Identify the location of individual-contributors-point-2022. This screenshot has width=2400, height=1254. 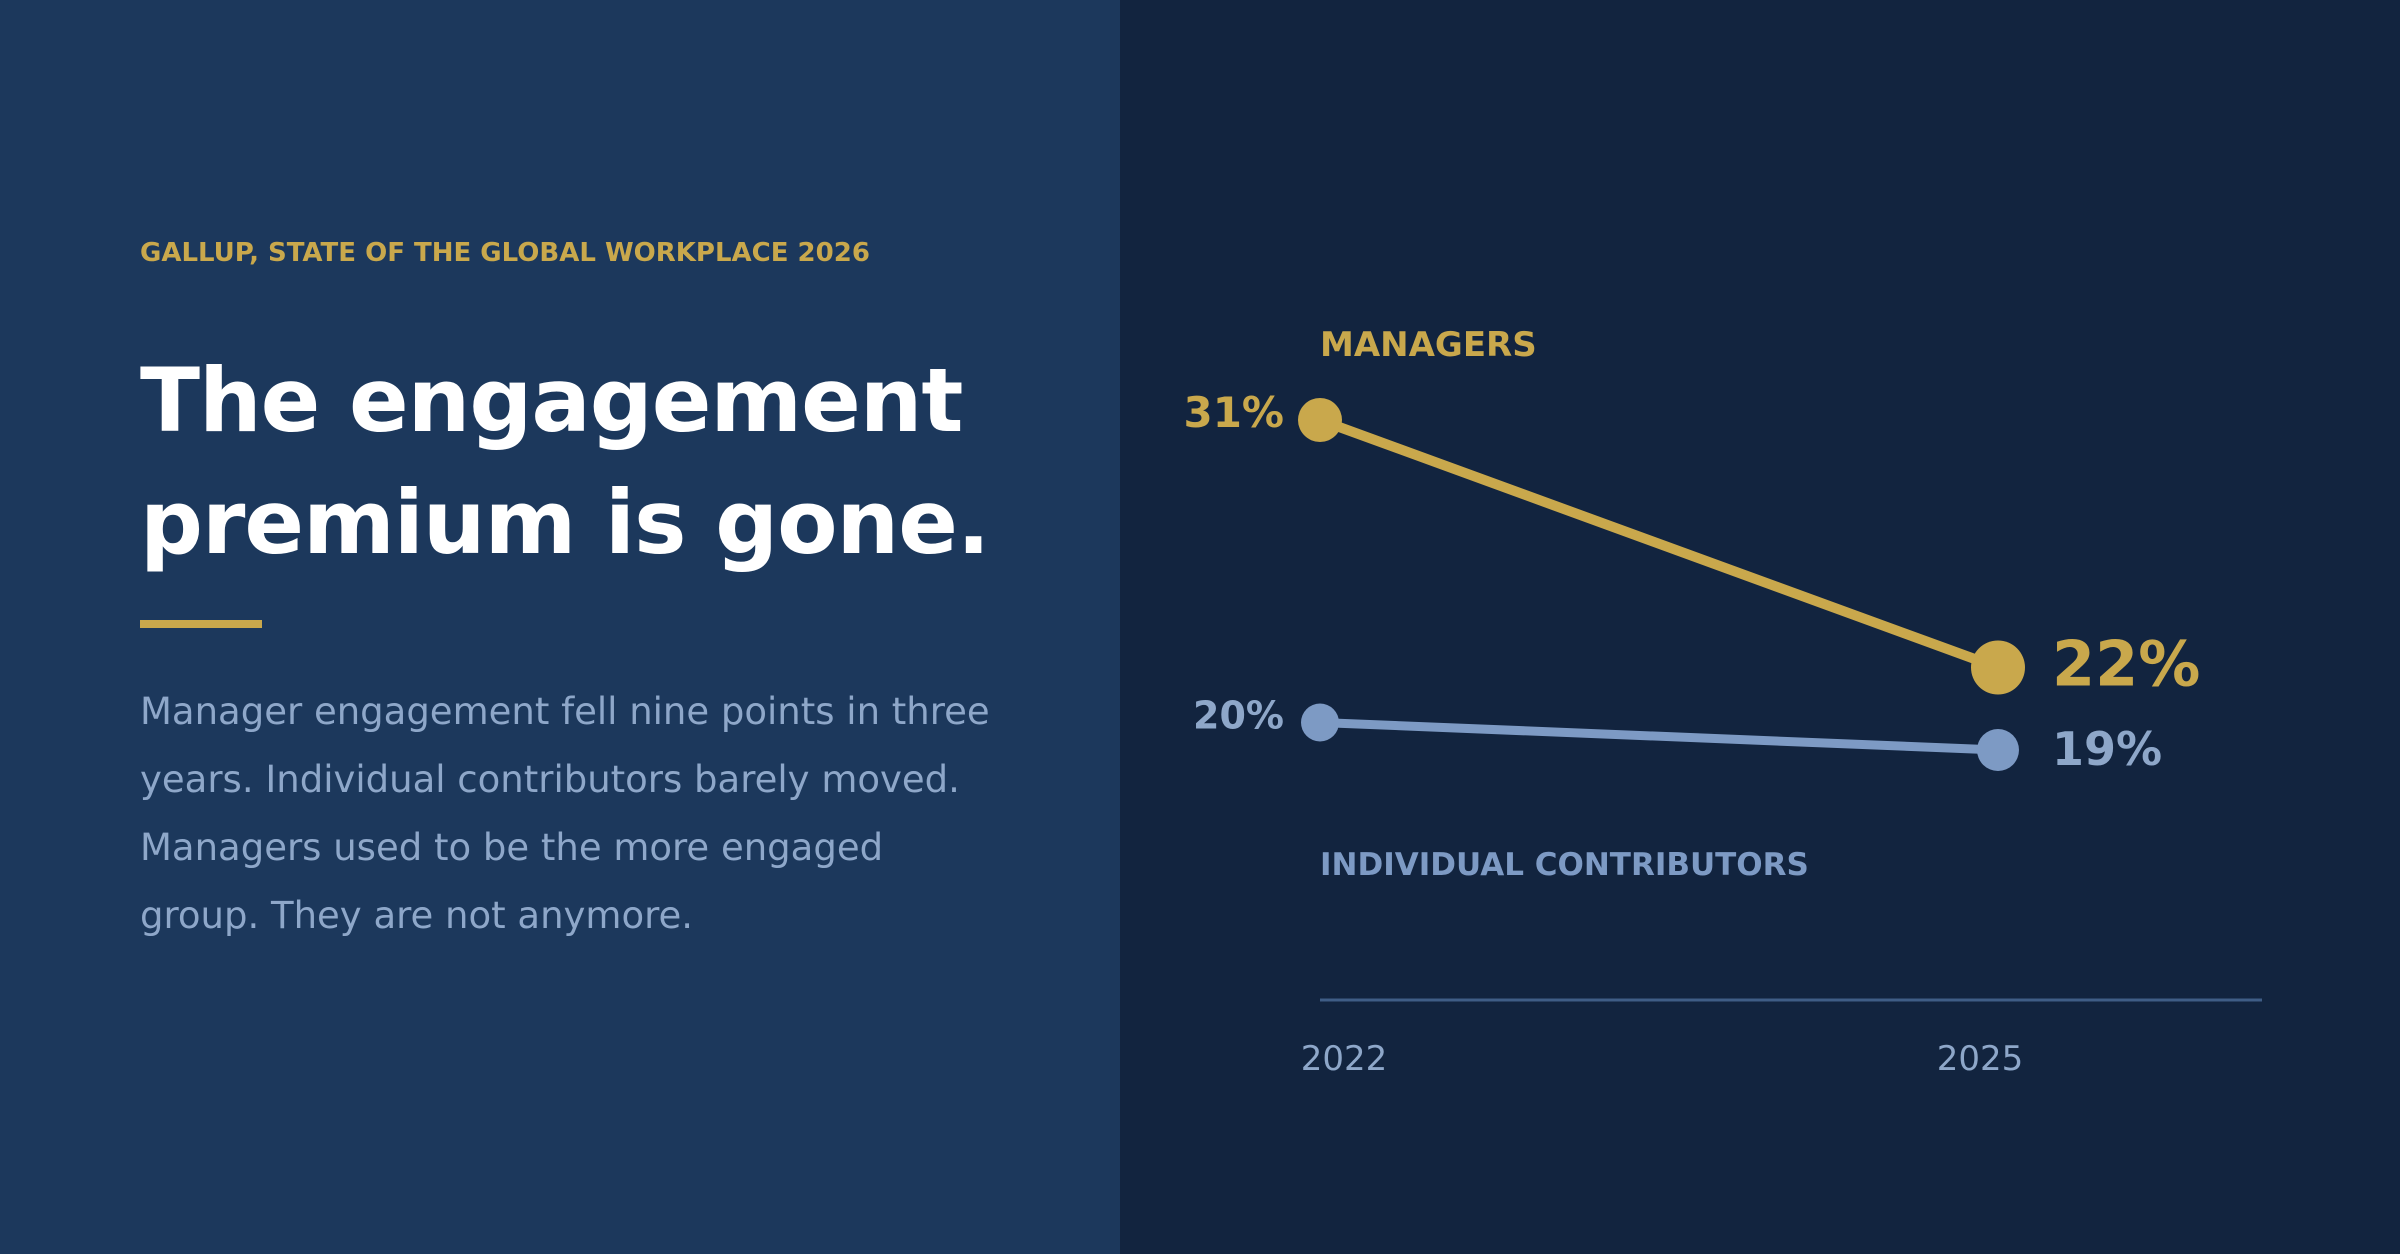
(1320, 722).